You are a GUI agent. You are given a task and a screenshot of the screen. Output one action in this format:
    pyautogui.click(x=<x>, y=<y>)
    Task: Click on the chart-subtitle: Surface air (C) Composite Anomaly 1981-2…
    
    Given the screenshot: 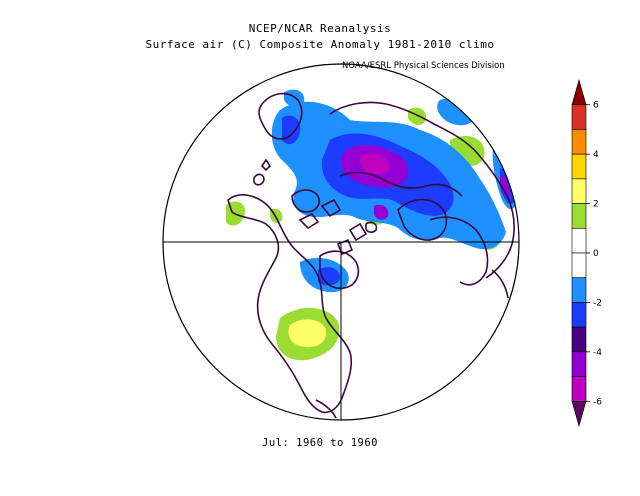 What is the action you would take?
    pyautogui.click(x=320, y=44)
    